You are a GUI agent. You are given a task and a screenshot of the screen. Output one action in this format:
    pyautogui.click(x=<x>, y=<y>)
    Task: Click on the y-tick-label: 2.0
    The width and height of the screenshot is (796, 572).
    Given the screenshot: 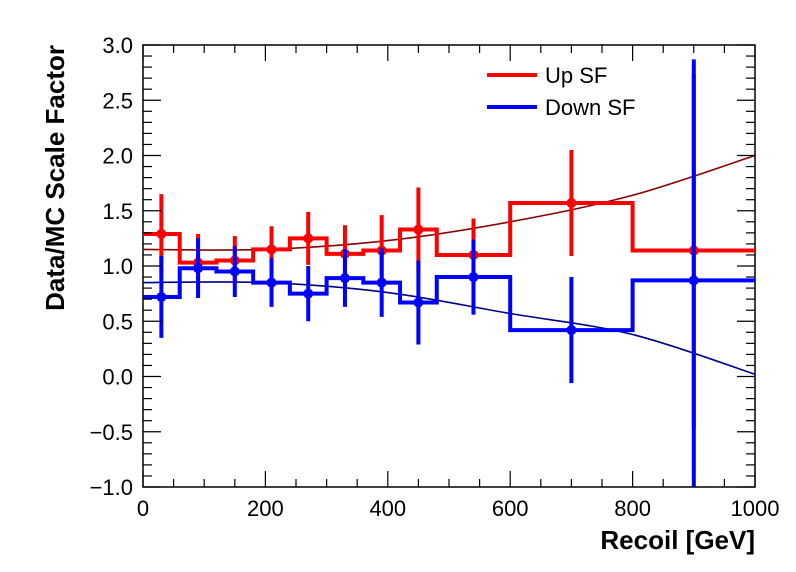 What is the action you would take?
    pyautogui.click(x=117, y=156)
    